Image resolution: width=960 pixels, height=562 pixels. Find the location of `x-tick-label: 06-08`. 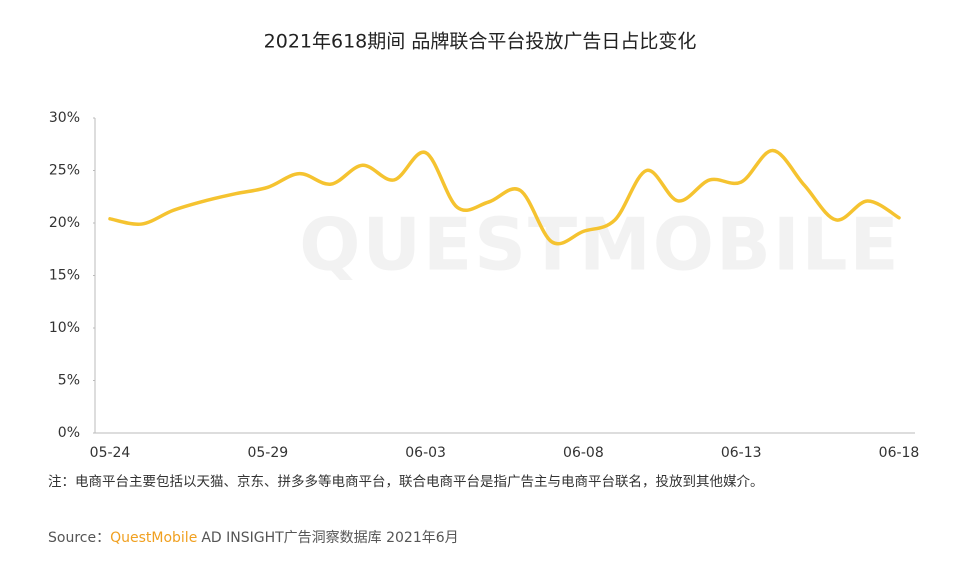

x-tick-label: 06-08 is located at coordinates (583, 453).